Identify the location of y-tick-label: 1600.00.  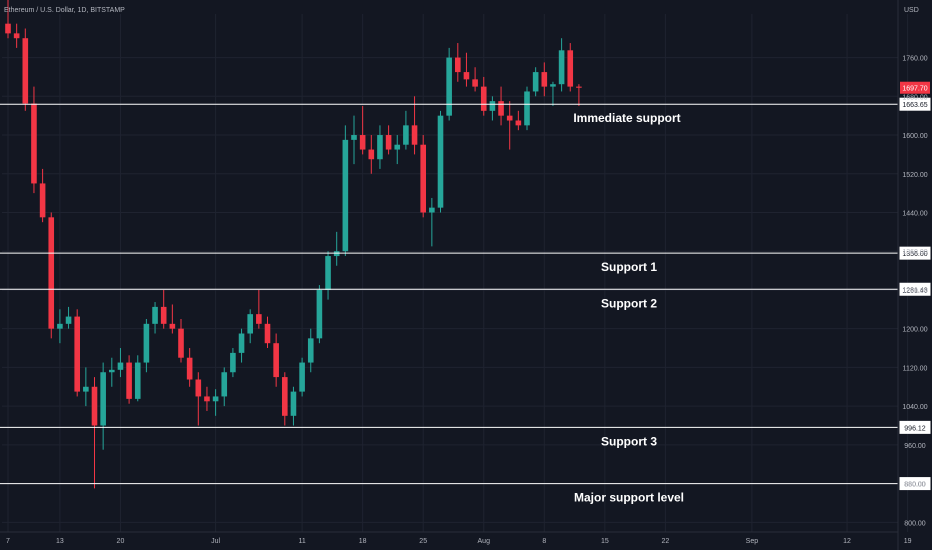
(914, 136).